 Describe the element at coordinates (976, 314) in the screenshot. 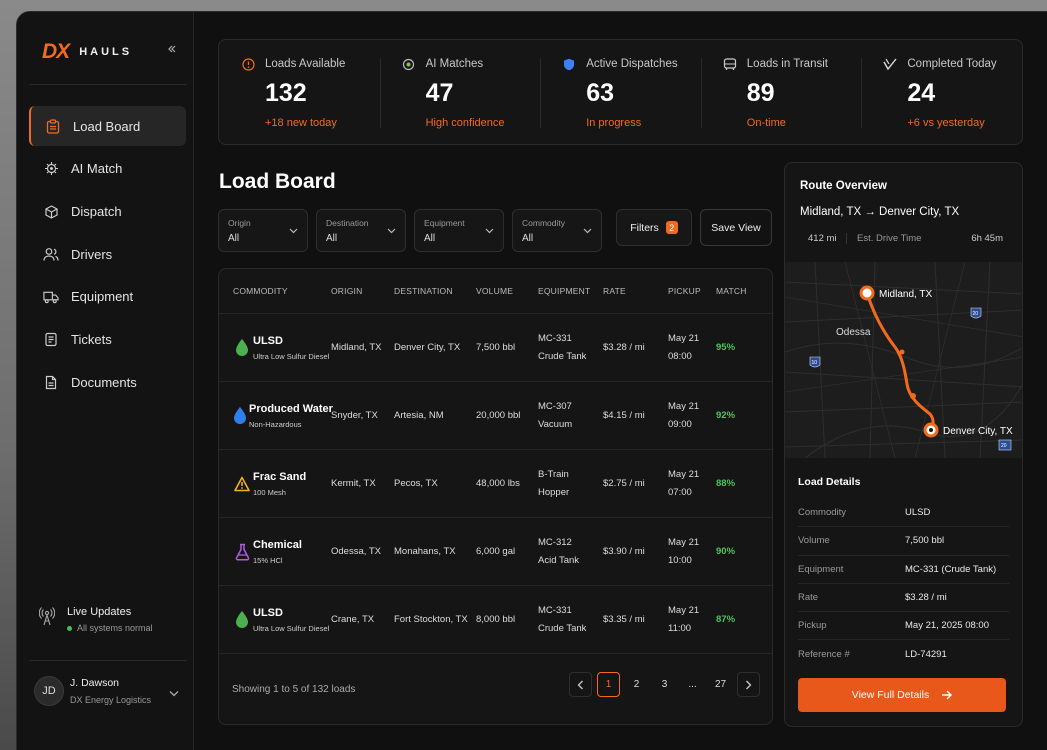

I see `shield-number: 20` at that location.